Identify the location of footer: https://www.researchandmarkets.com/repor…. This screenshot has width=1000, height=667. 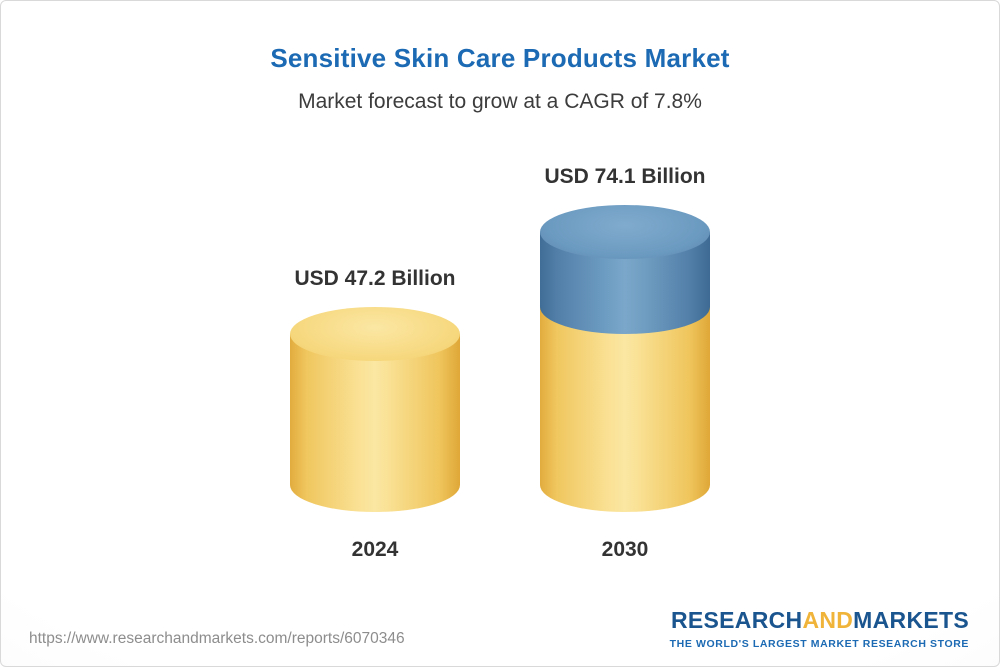
(499, 628).